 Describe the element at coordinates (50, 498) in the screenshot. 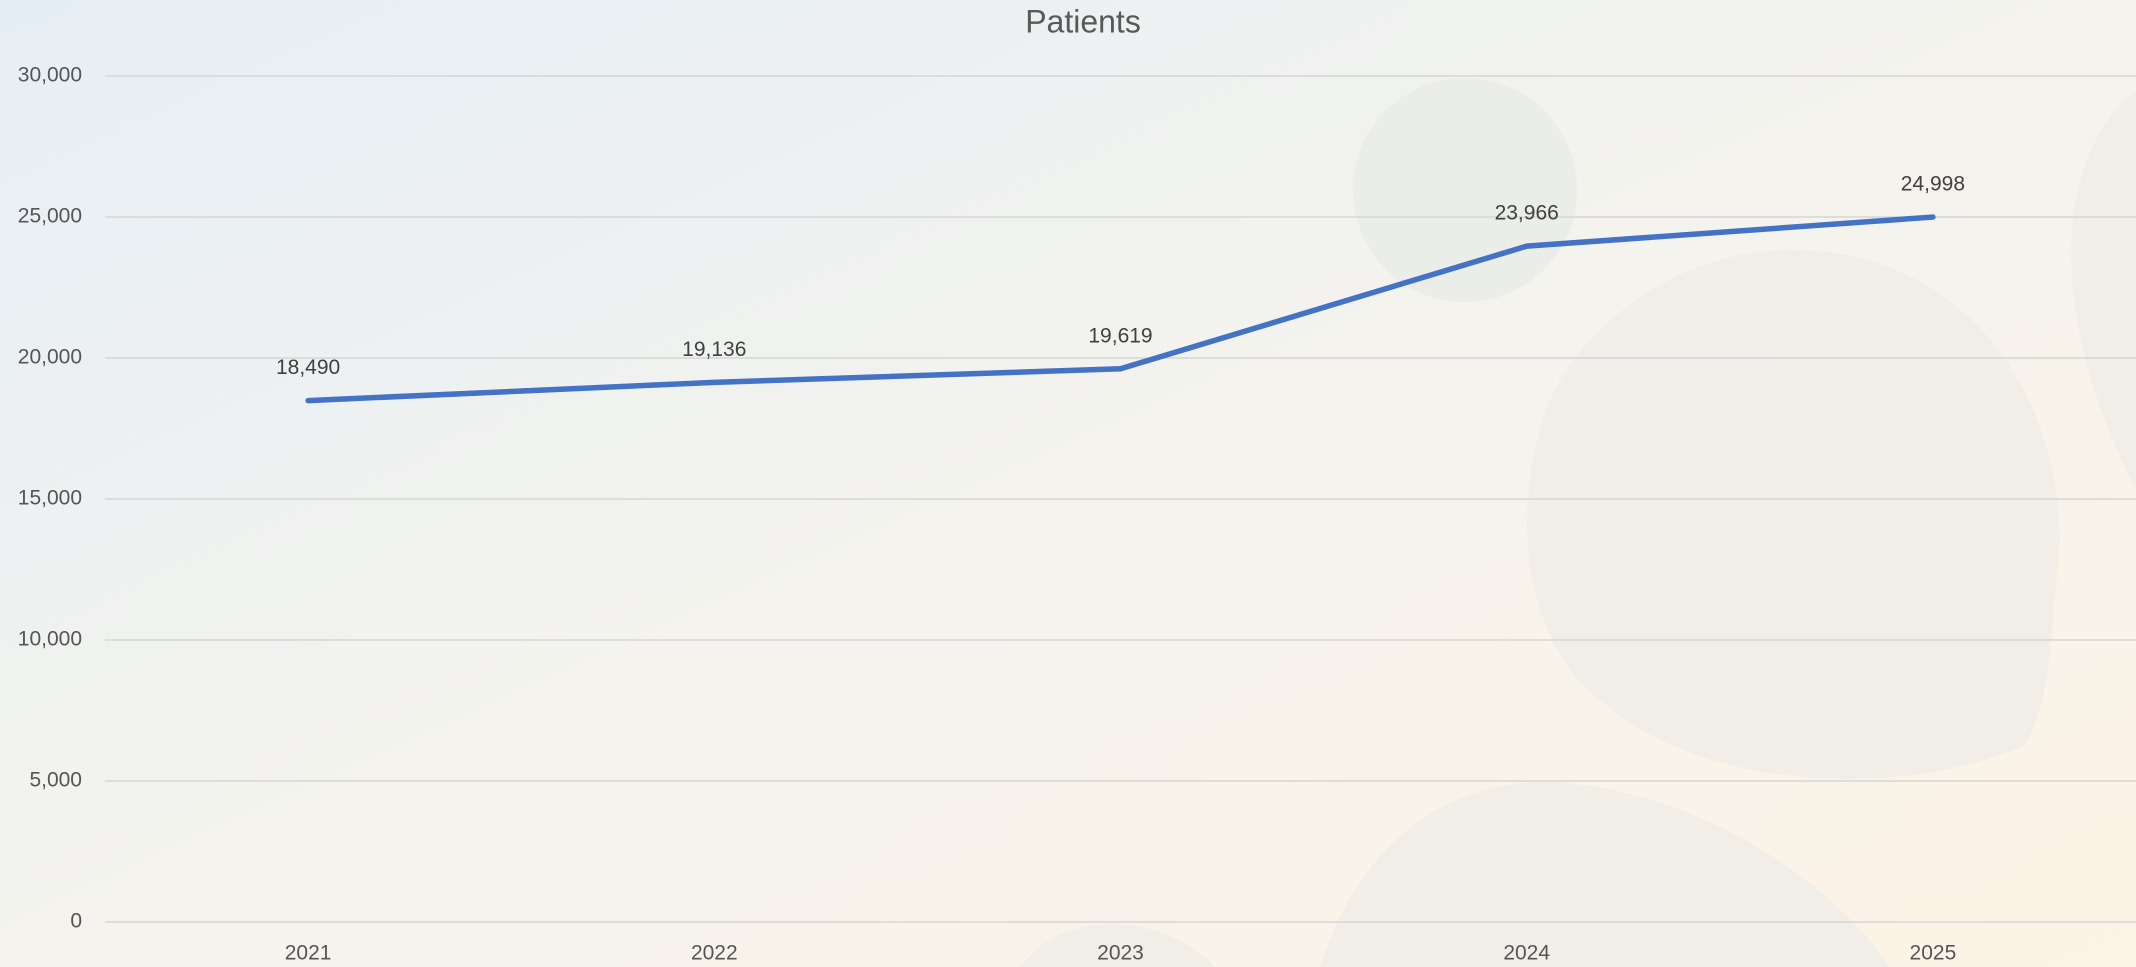

I see `y-tick-label: 15,000` at that location.